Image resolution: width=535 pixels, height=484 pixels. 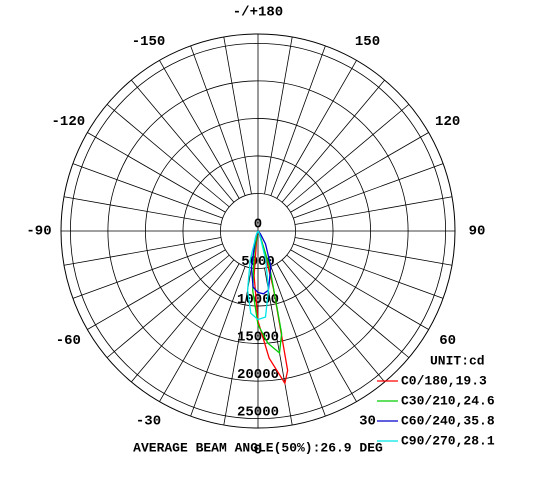 I want to click on radial-tick-label: 25000, so click(x=258, y=412).